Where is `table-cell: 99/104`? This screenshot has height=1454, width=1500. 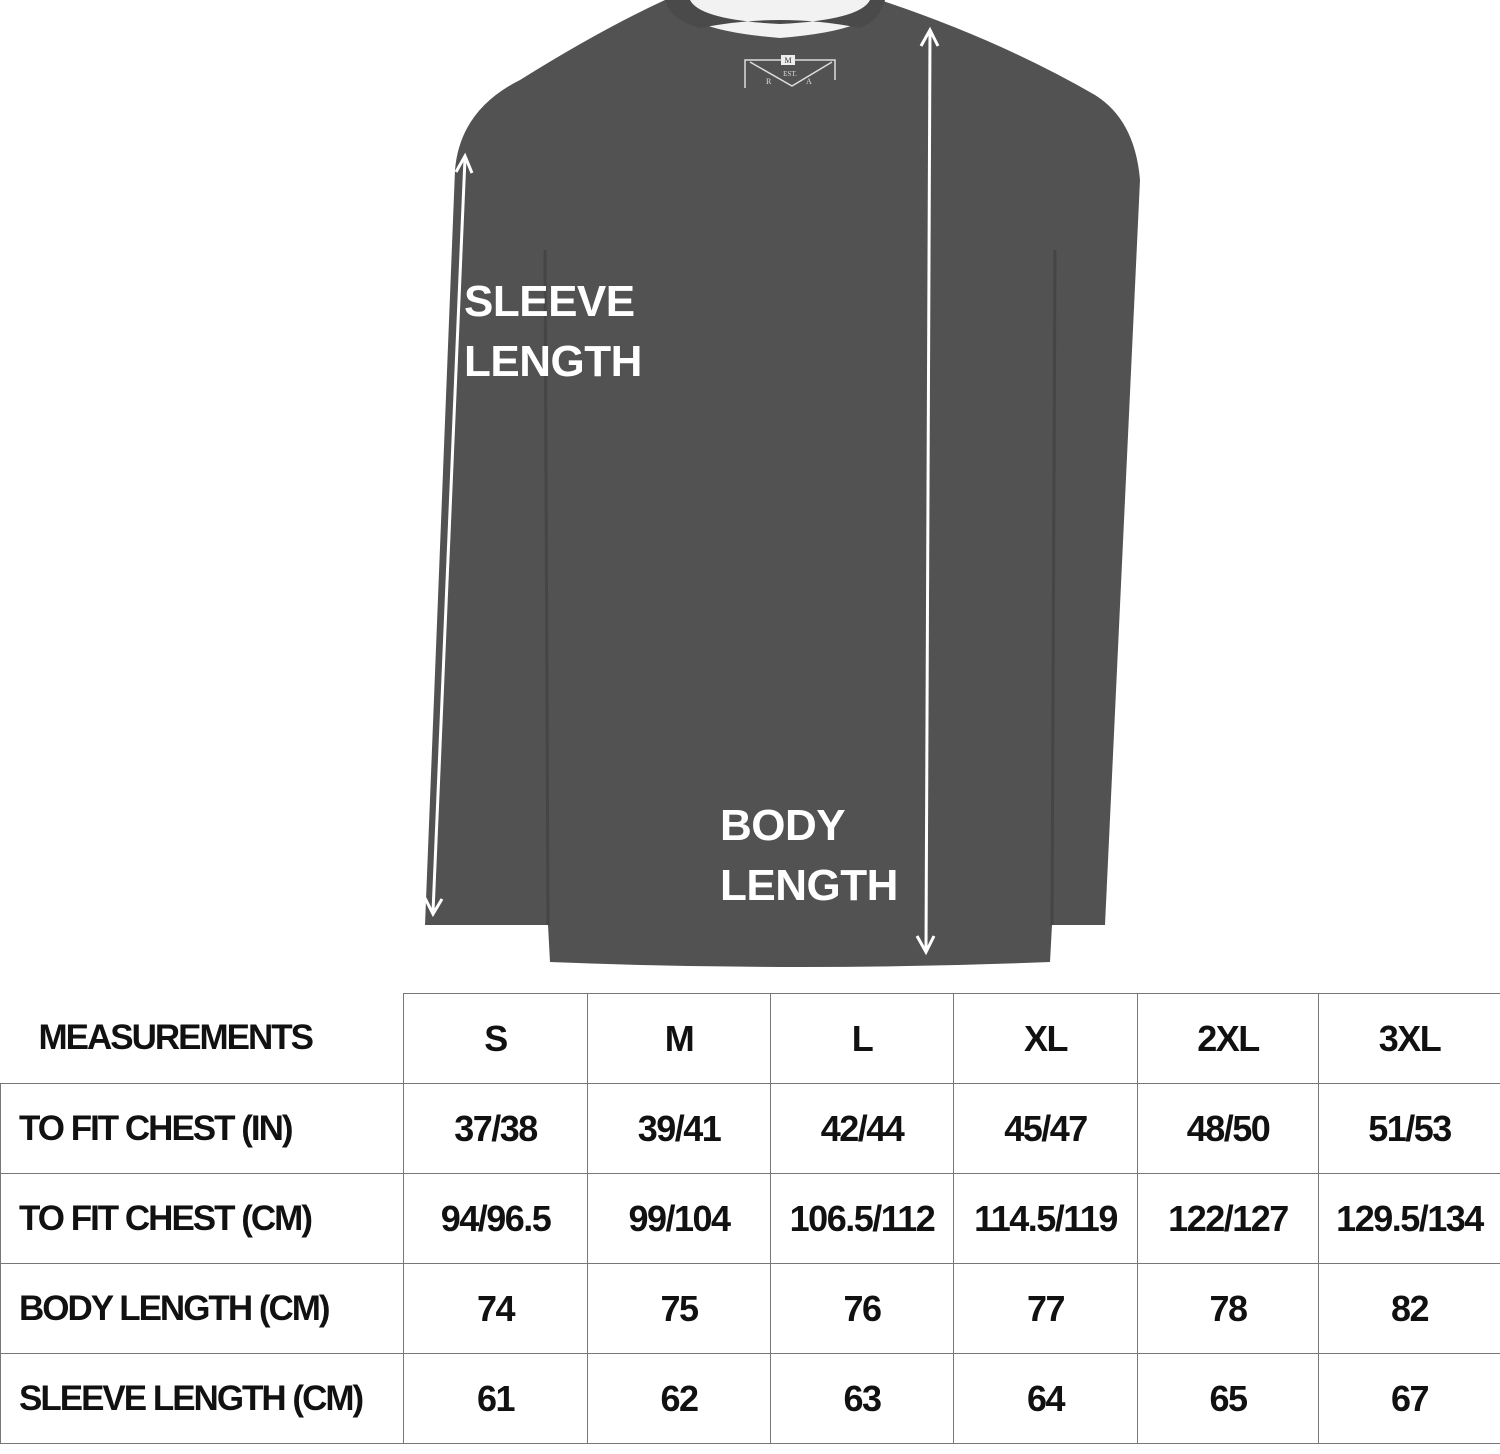 table-cell: 99/104 is located at coordinates (679, 1218).